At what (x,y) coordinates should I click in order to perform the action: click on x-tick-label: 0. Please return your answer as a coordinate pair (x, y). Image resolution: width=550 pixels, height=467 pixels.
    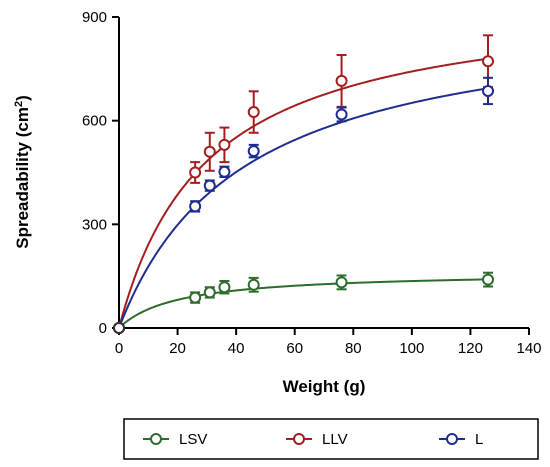
    Looking at the image, I should click on (119, 348).